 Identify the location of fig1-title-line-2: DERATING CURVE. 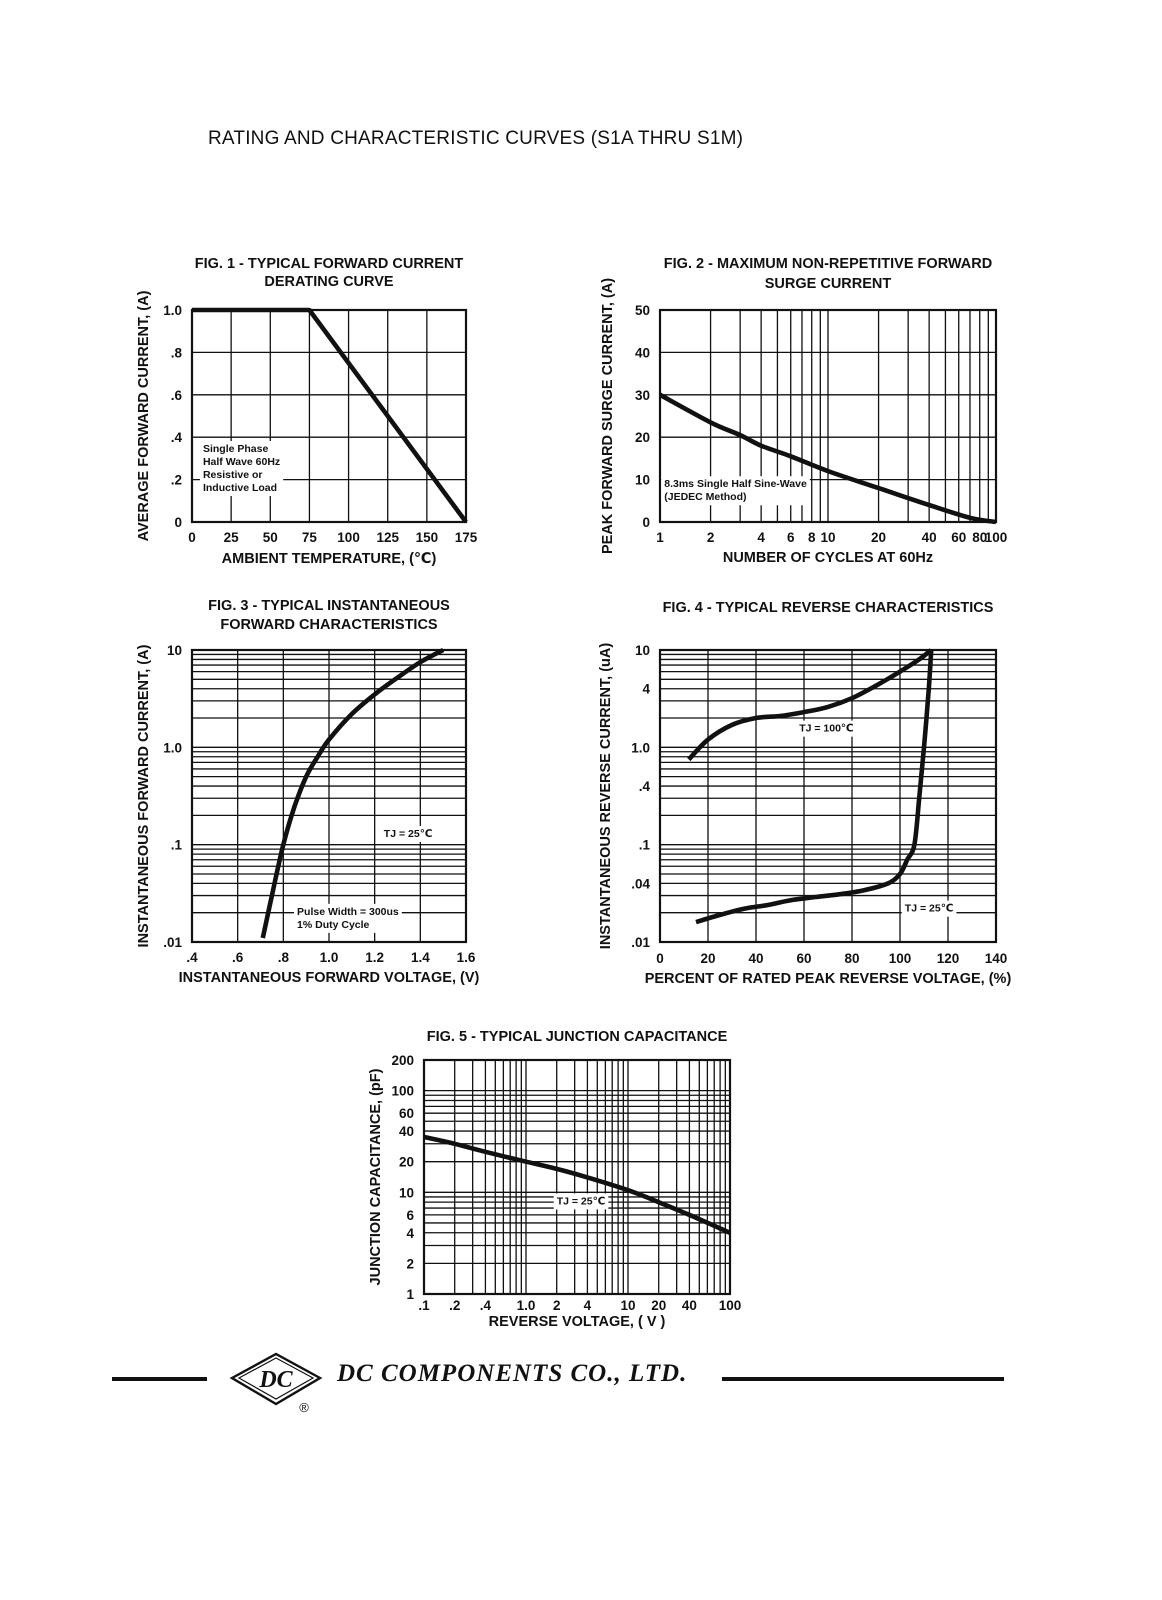
(328, 282).